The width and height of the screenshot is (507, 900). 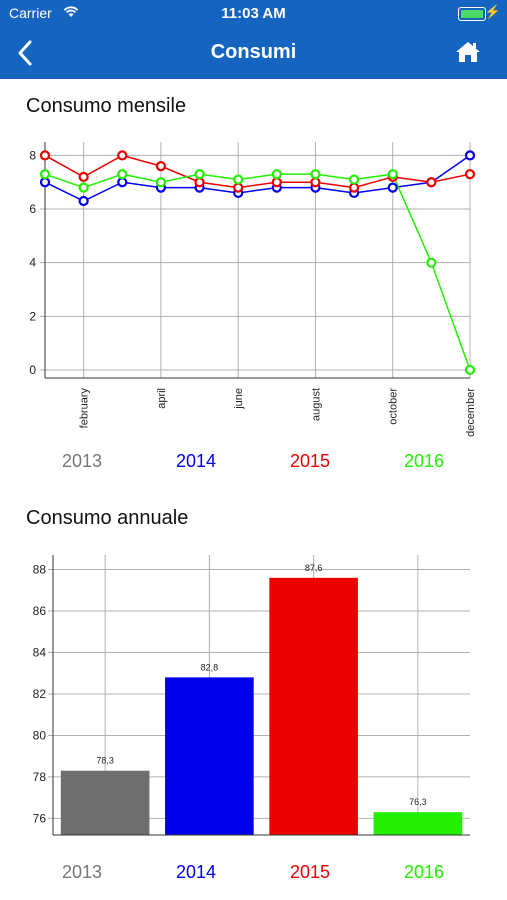 I want to click on bar-value-label: 87,6, so click(x=314, y=568).